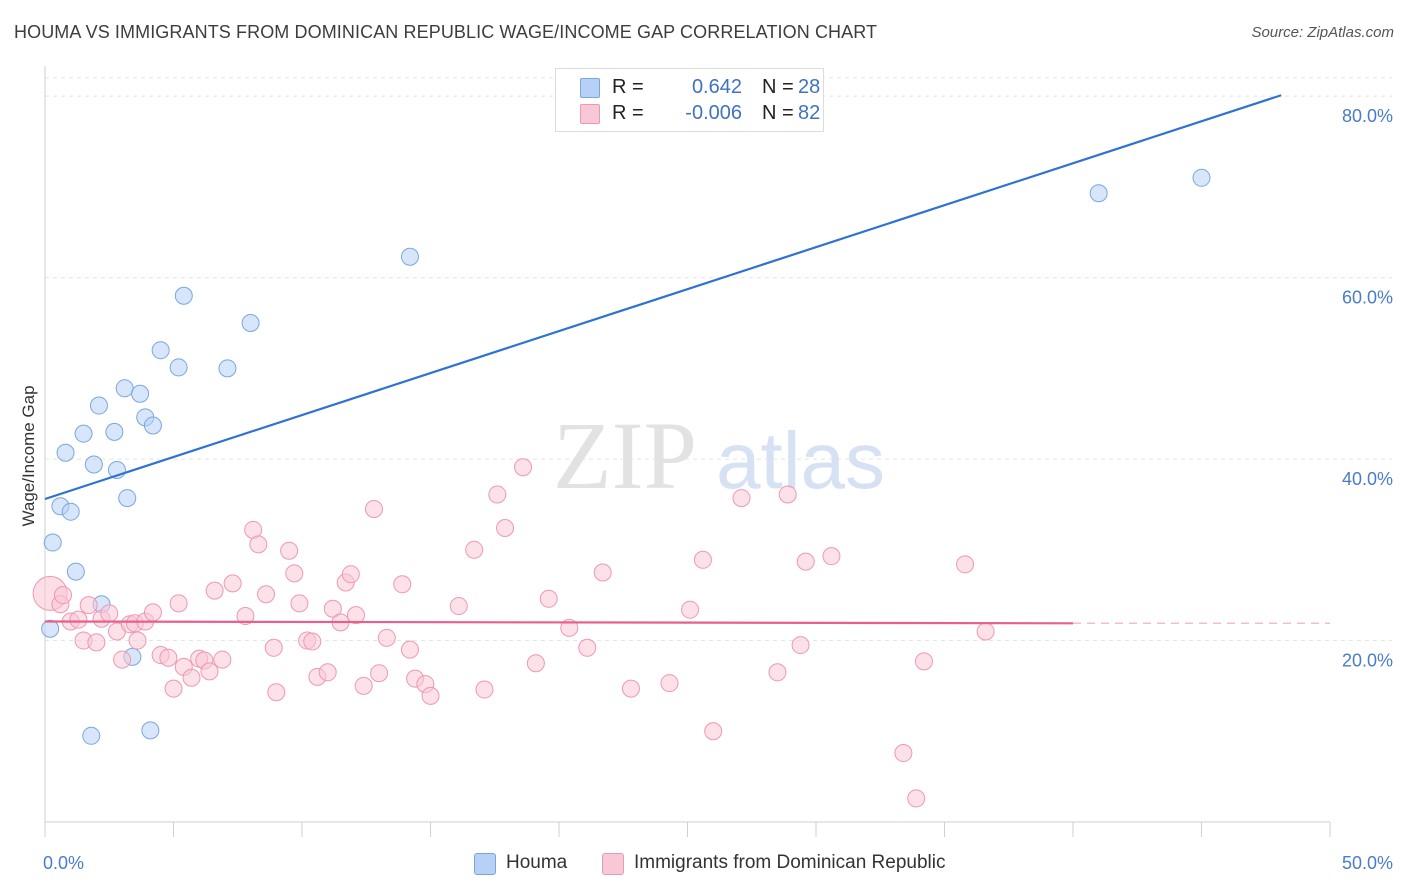  What do you see at coordinates (28, 455) in the screenshot?
I see `y-axis-label: Wage/Income Gap` at bounding box center [28, 455].